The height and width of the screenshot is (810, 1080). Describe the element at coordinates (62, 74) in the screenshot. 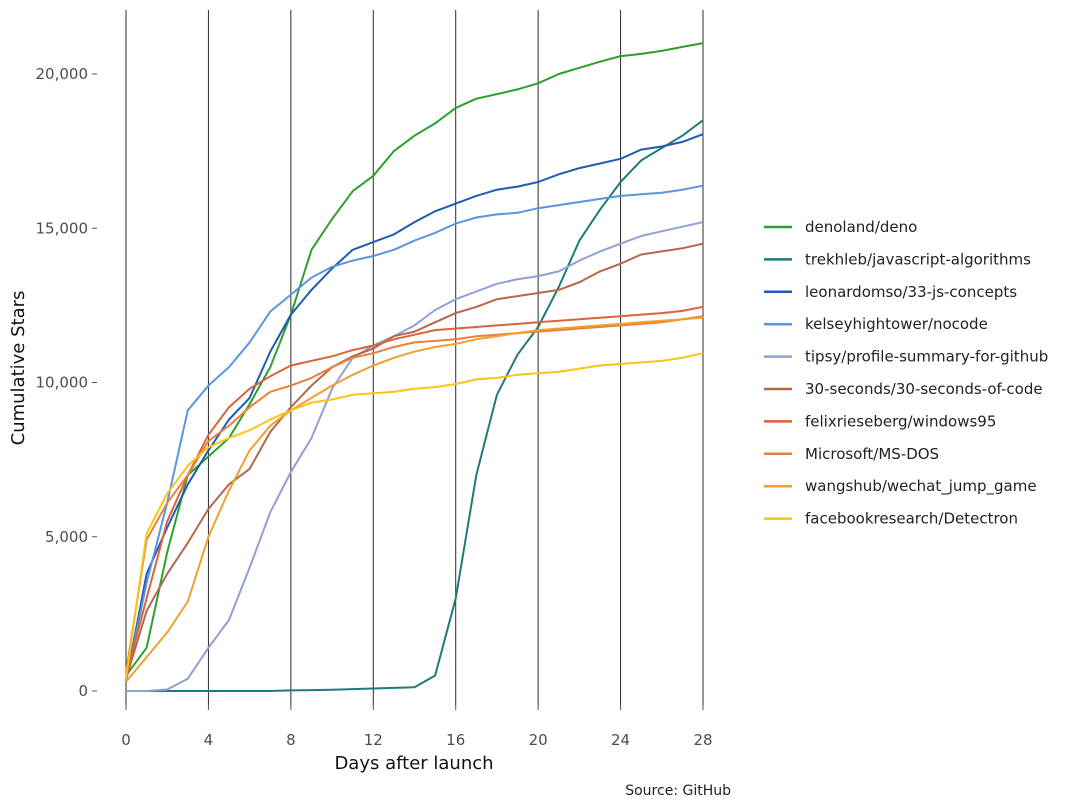

I see `y-tick-label: 20,000` at that location.